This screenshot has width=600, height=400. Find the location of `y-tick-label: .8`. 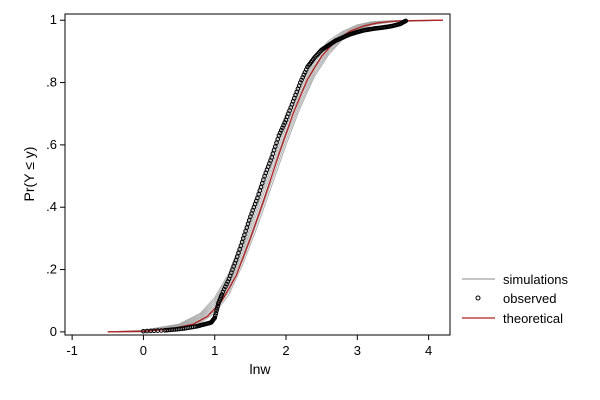

y-tick-label: .8 is located at coordinates (51, 82).